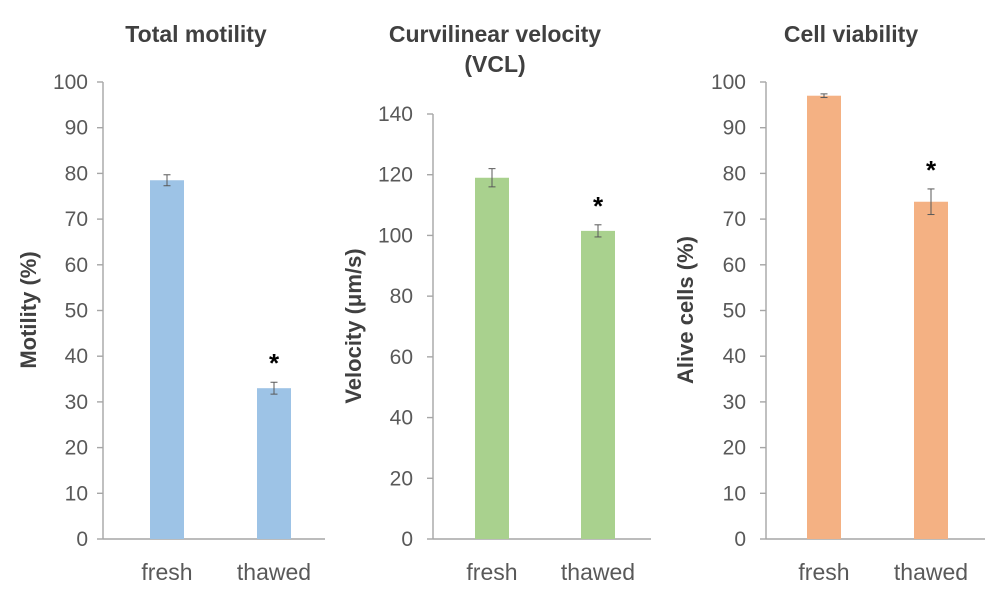 This screenshot has height=601, width=1000. I want to click on chart-title: Cell viability, so click(851, 34).